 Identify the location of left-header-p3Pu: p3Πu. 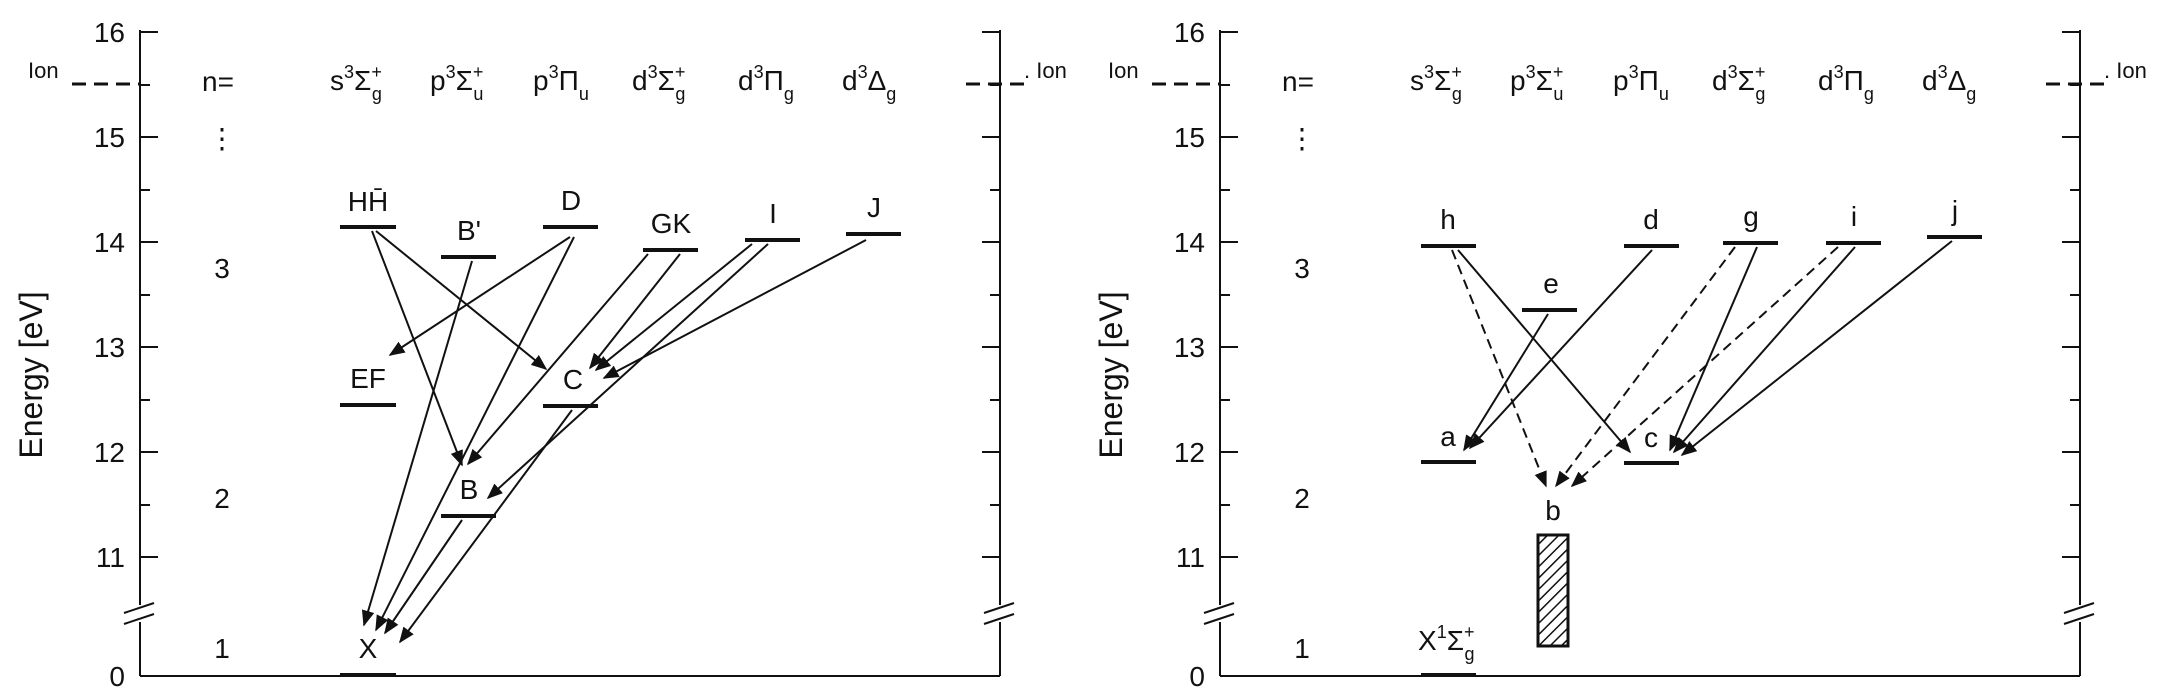
(561, 83).